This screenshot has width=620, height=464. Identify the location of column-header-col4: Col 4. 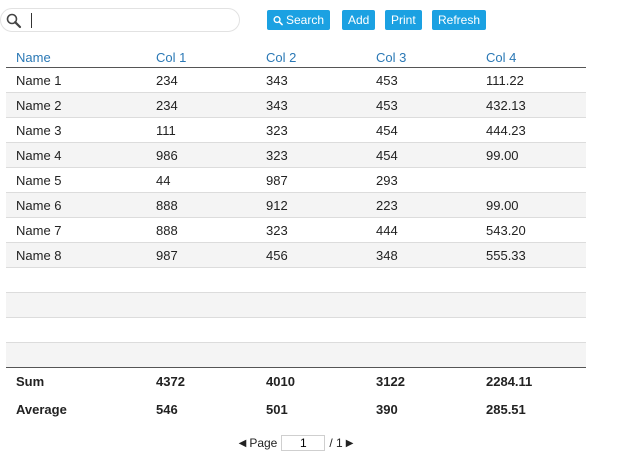
(501, 57).